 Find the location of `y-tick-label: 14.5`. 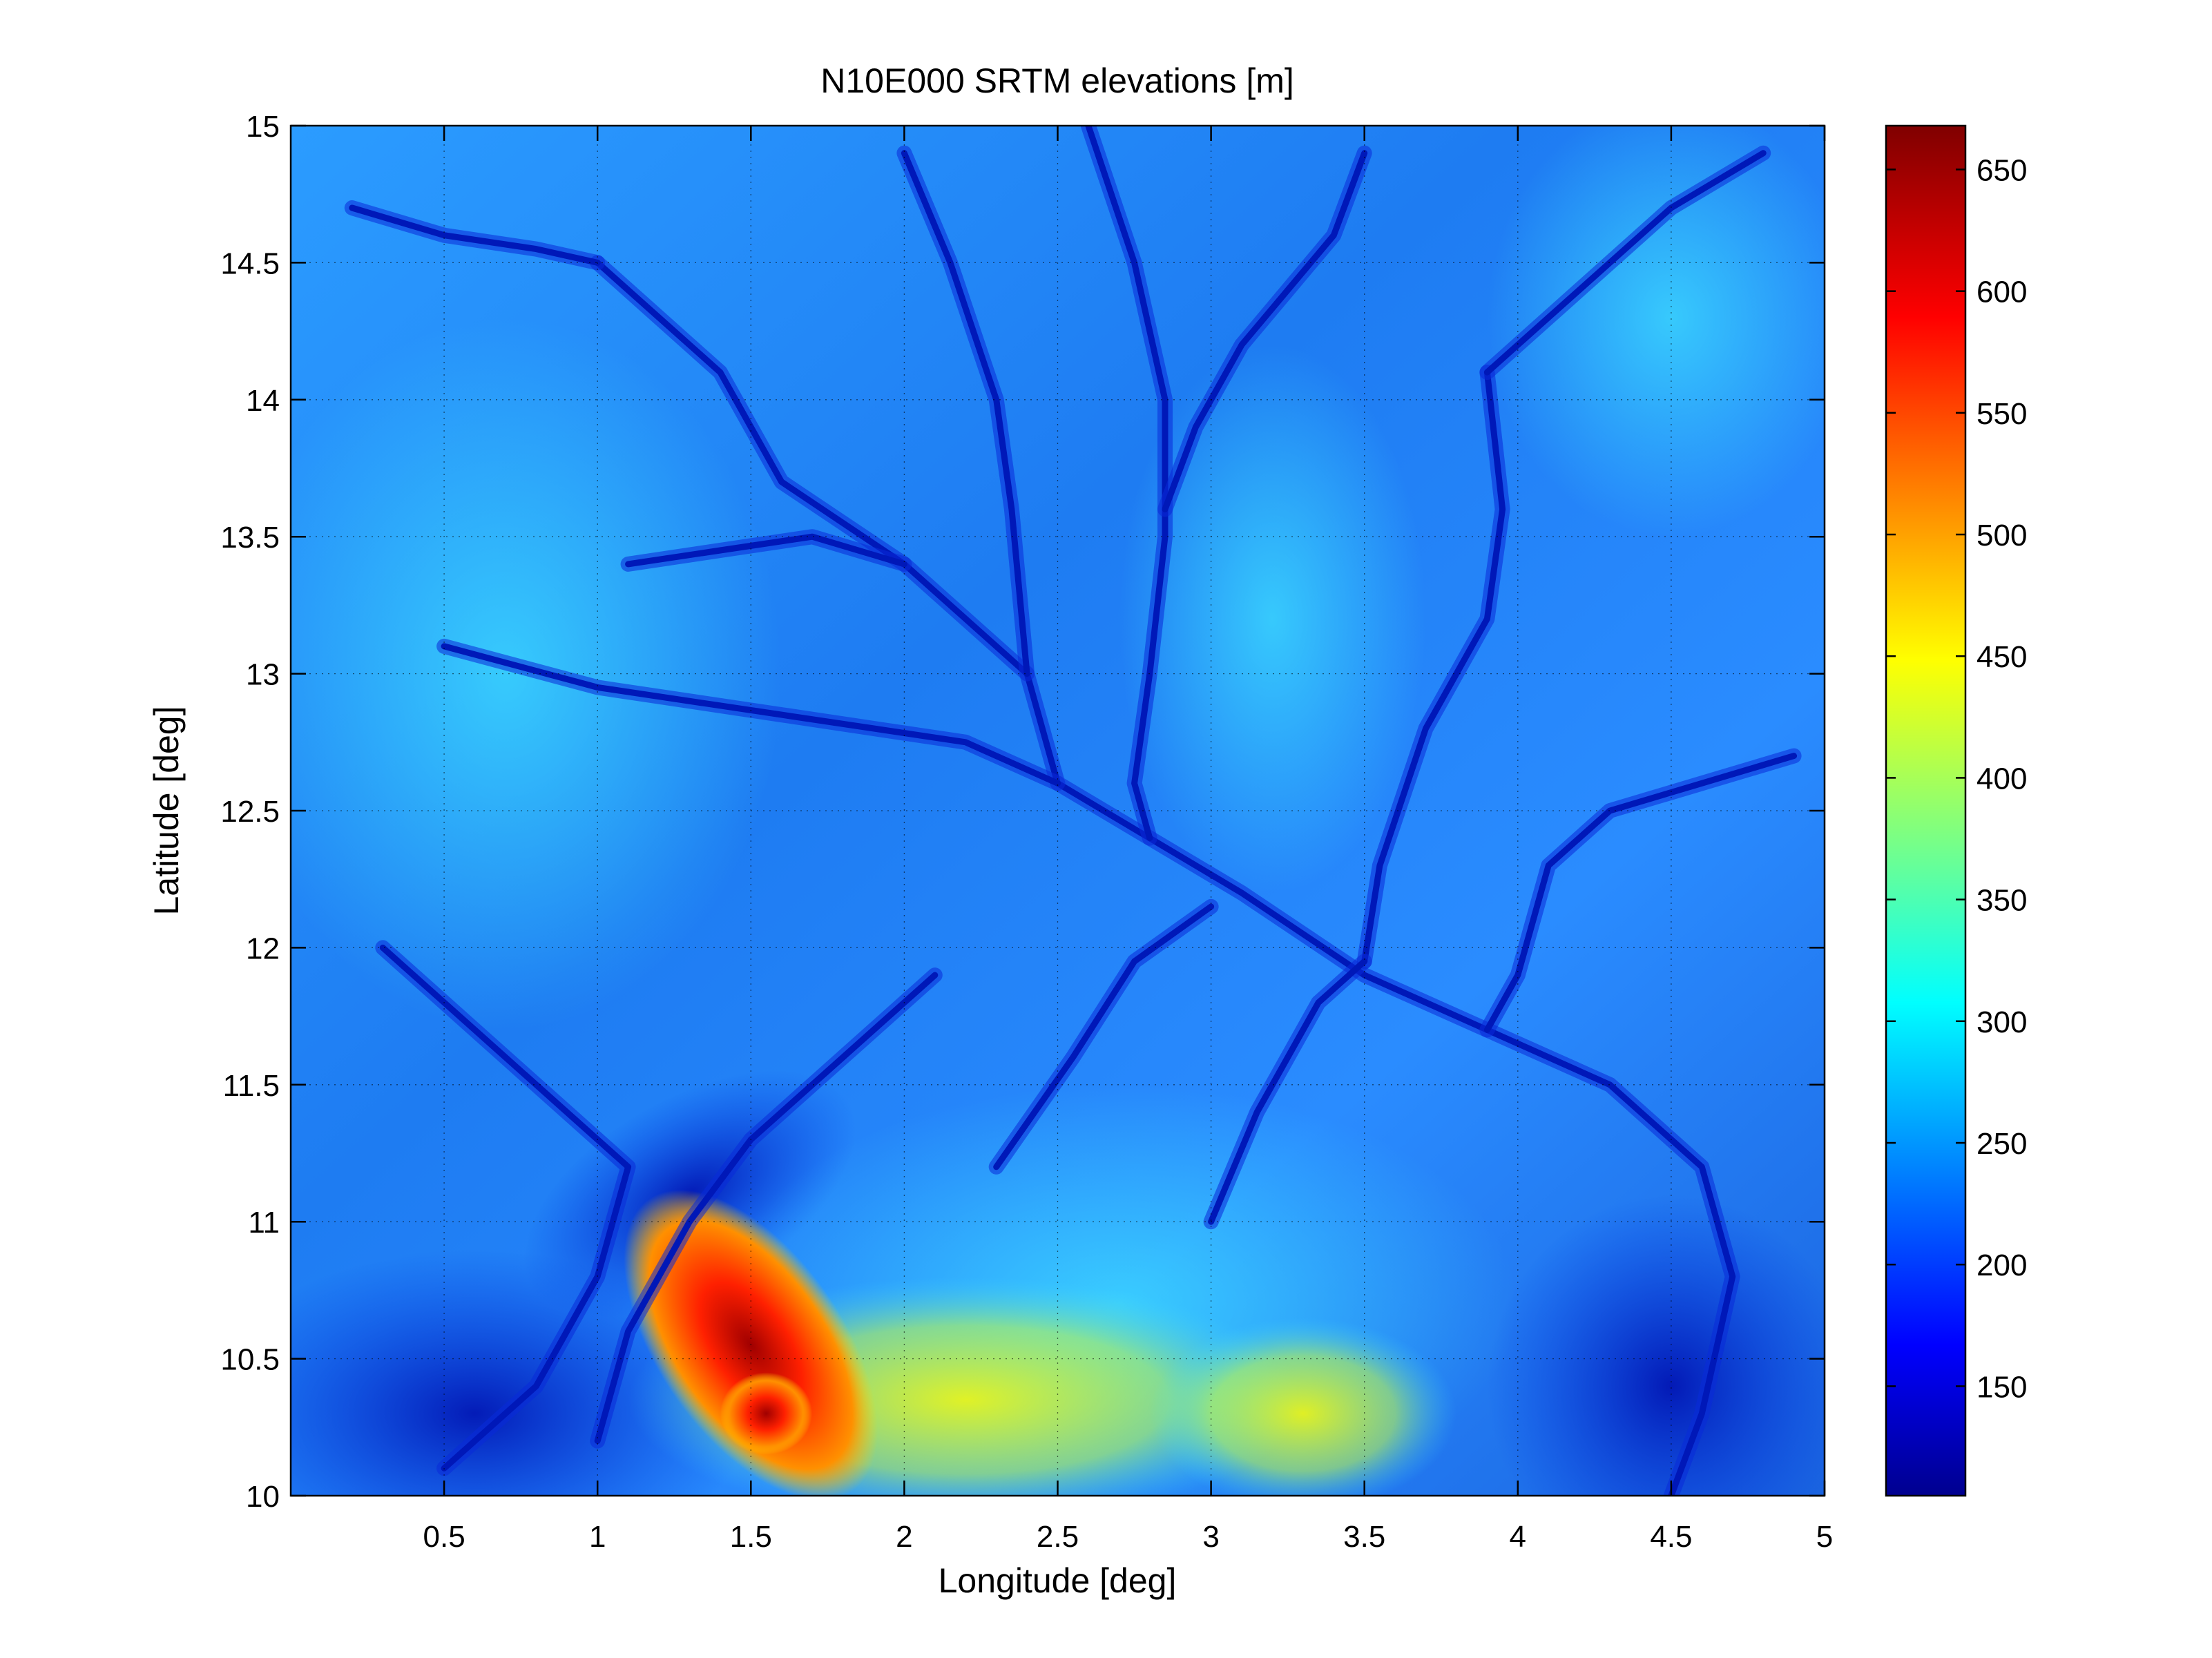

y-tick-label: 14.5 is located at coordinates (250, 263).